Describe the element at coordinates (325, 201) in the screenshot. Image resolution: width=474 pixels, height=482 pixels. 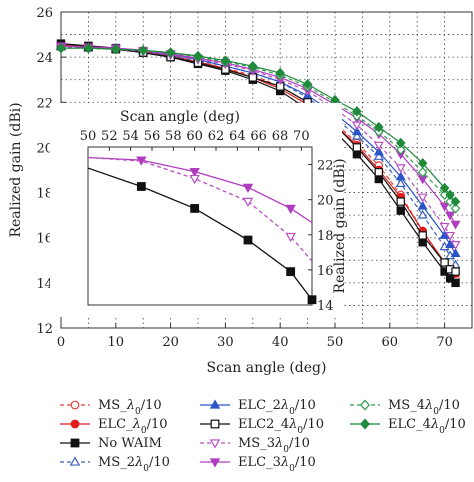
I see `inset-y-tick-label: 20` at that location.